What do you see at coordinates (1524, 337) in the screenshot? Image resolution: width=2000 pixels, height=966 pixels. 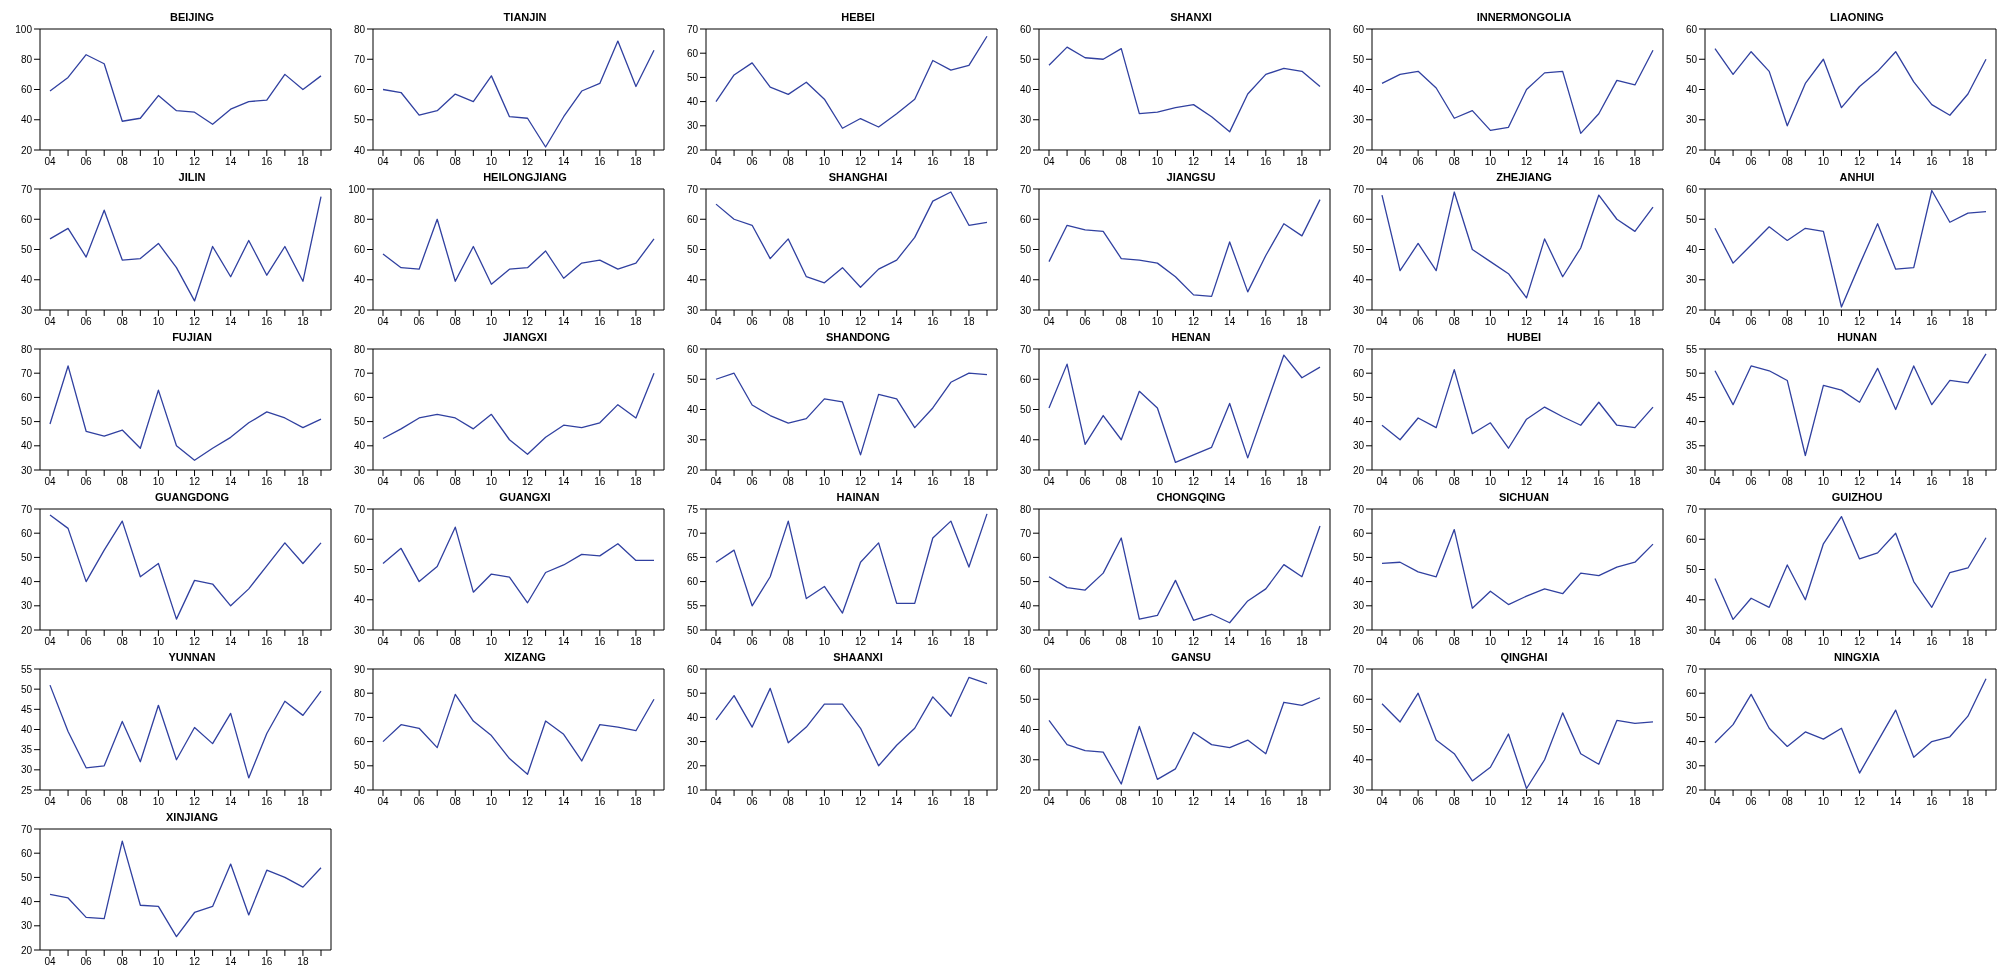 I see `chart-title: HUBEI` at bounding box center [1524, 337].